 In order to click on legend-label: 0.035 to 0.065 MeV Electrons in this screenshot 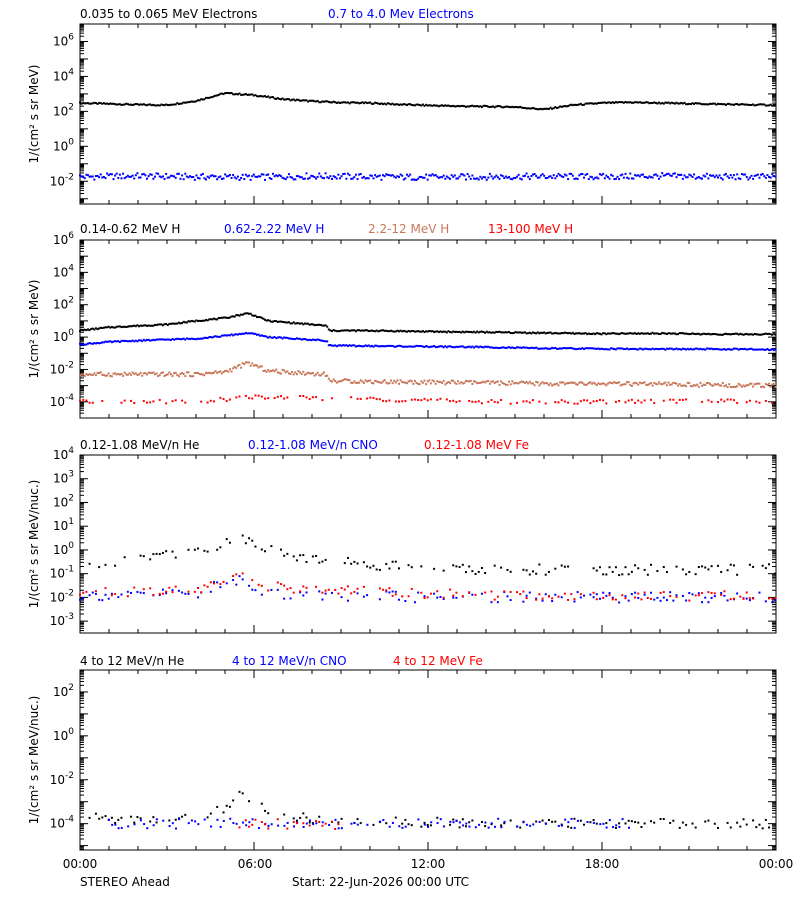, I will do `click(168, 14)`.